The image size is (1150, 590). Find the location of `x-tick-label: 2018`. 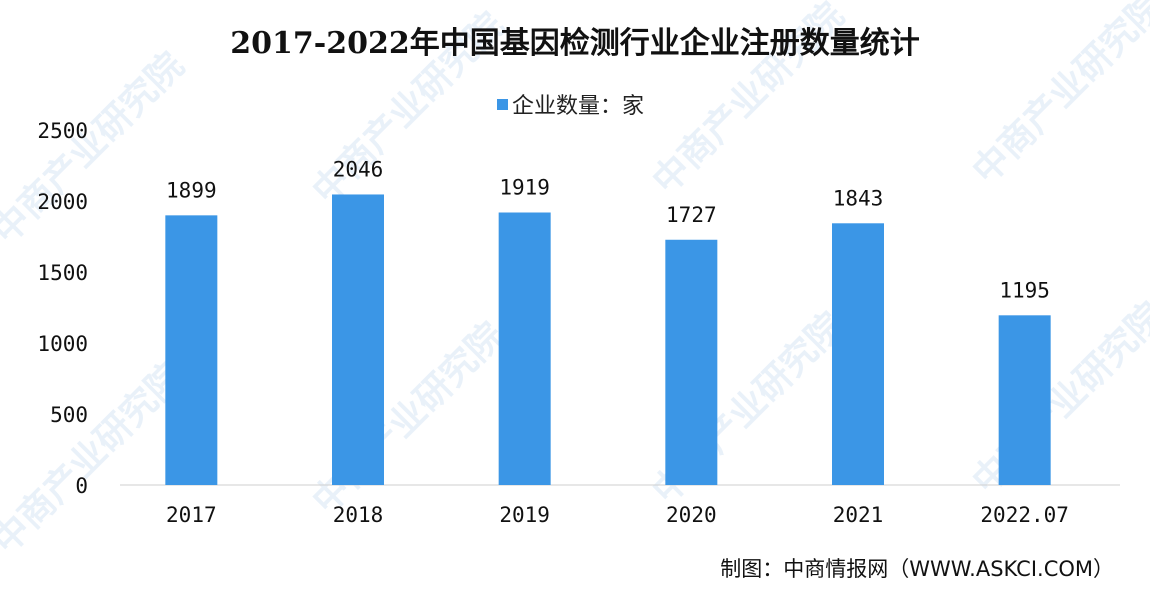

x-tick-label: 2018 is located at coordinates (358, 515).